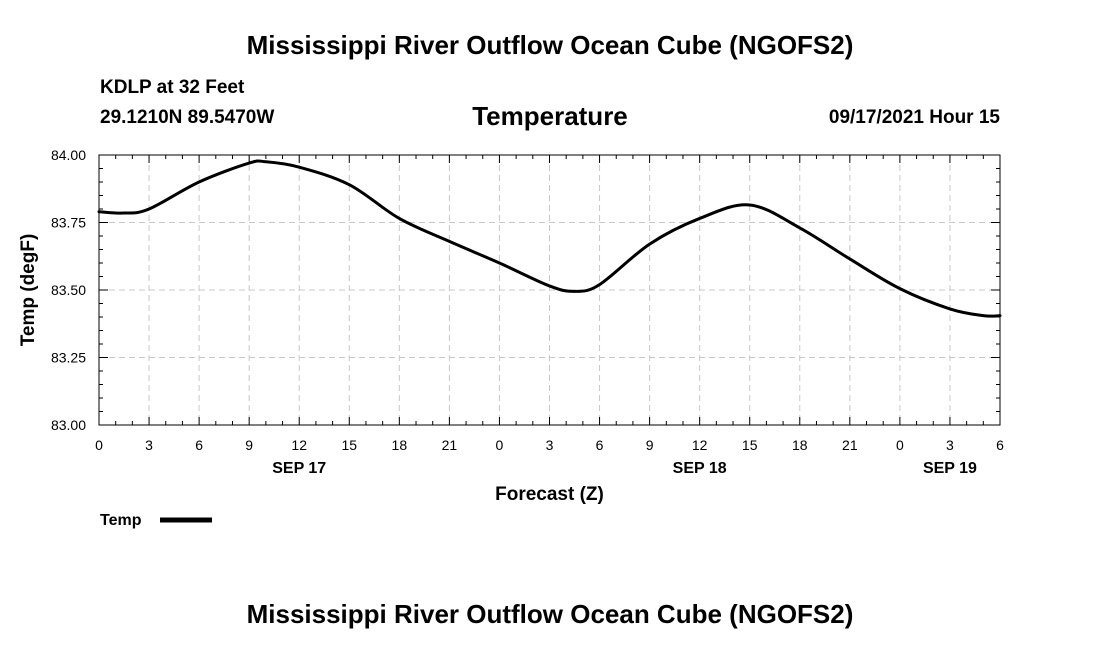 The image size is (1100, 650). What do you see at coordinates (68, 223) in the screenshot?
I see `y-tick-label: 83.75` at bounding box center [68, 223].